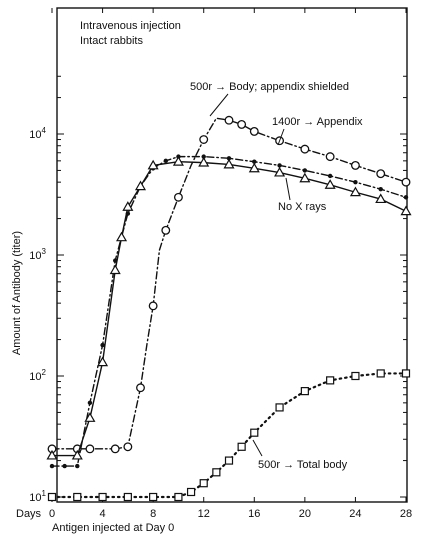 This screenshot has height=536, width=425. What do you see at coordinates (317, 122) in the screenshot?
I see `series-label-appendix: 1400r → Appendix` at bounding box center [317, 122].